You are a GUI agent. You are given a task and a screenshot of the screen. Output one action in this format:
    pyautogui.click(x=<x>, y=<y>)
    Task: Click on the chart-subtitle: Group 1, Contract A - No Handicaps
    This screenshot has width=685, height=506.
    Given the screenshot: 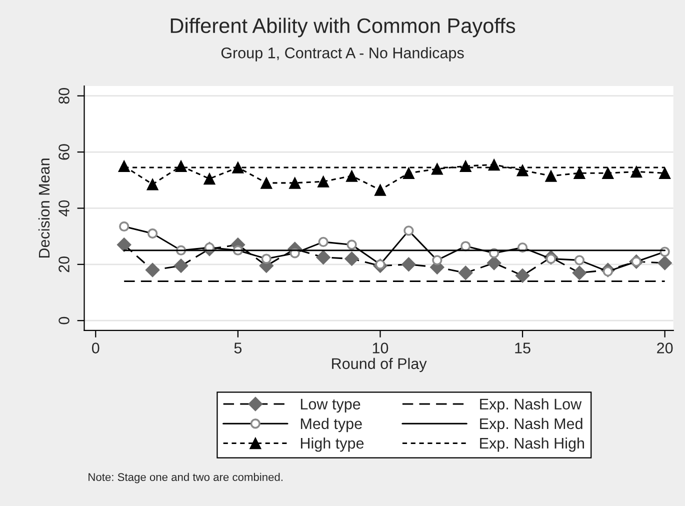 What is the action you would take?
    pyautogui.click(x=342, y=54)
    